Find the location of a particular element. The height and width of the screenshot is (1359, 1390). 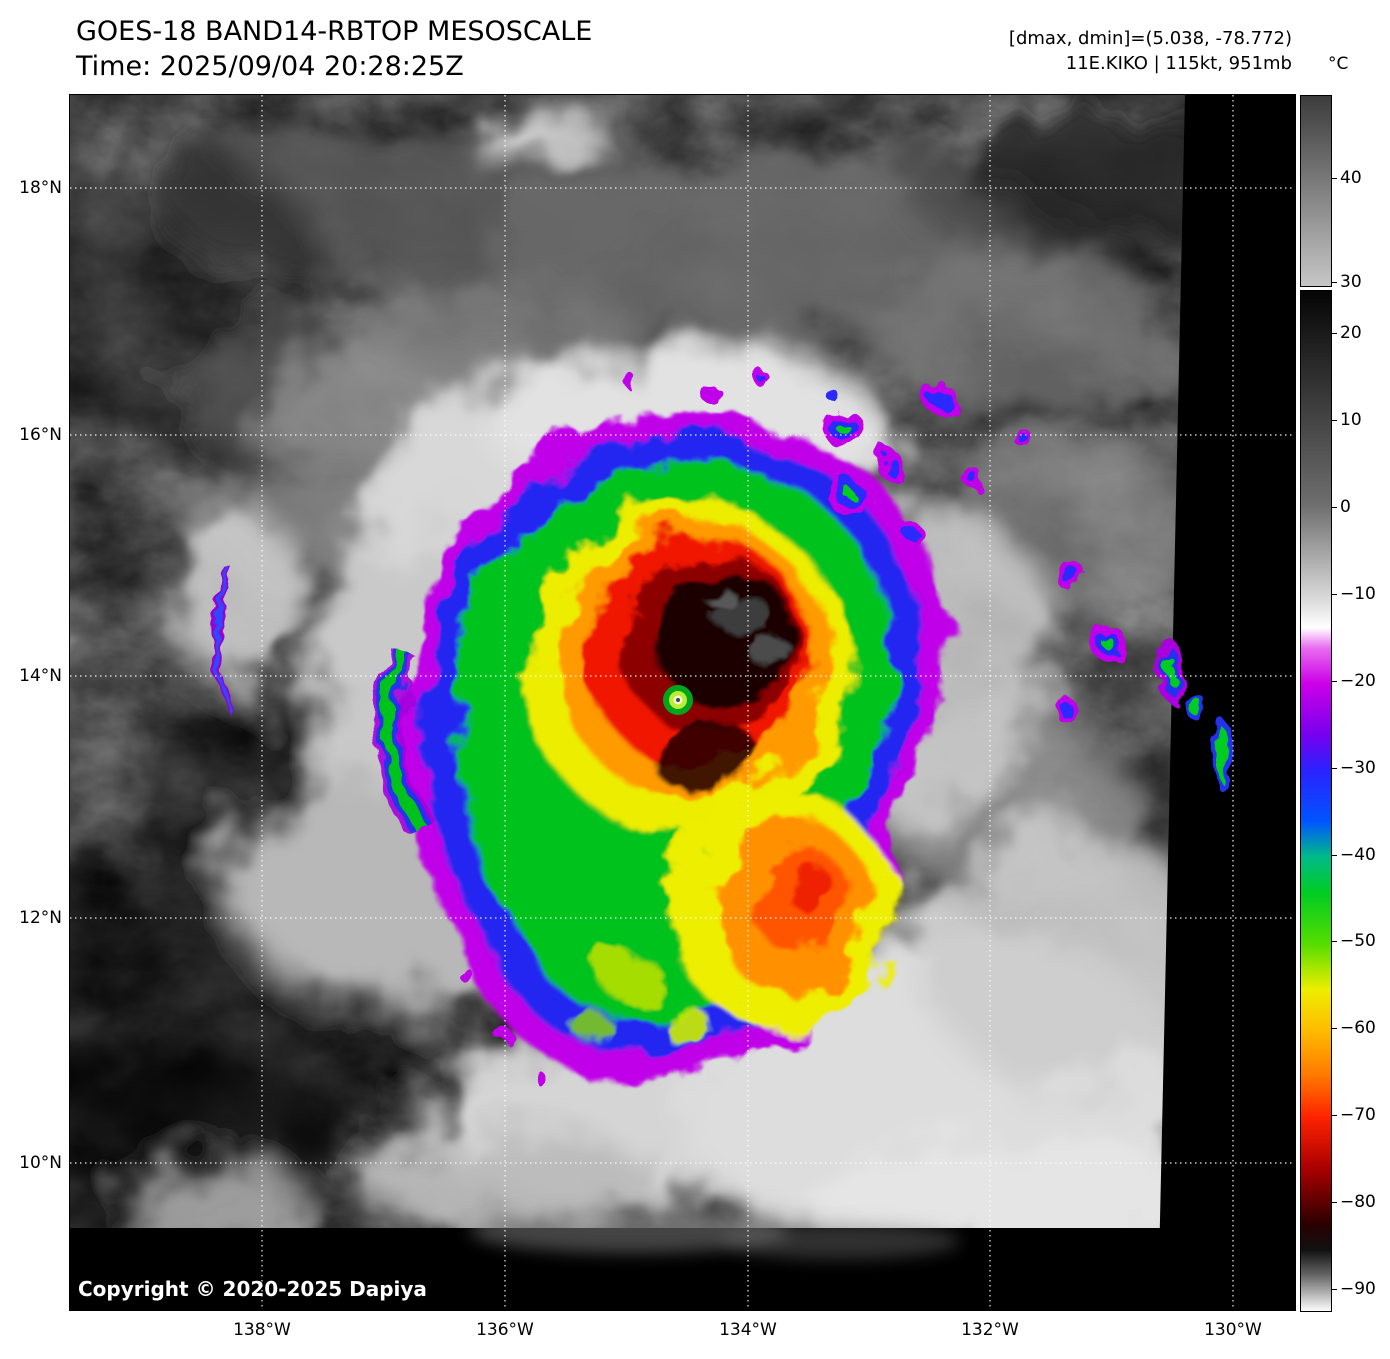

hurricane-eye is located at coordinates (678, 700).